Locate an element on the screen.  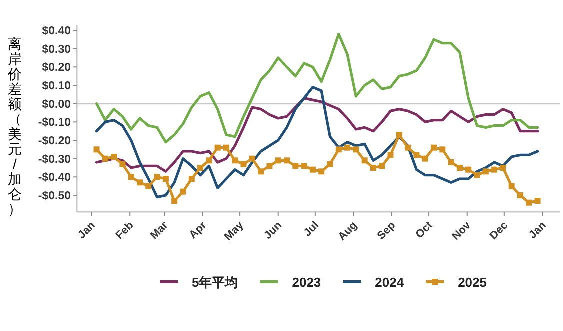
legend-label: 2023 is located at coordinates (307, 282).